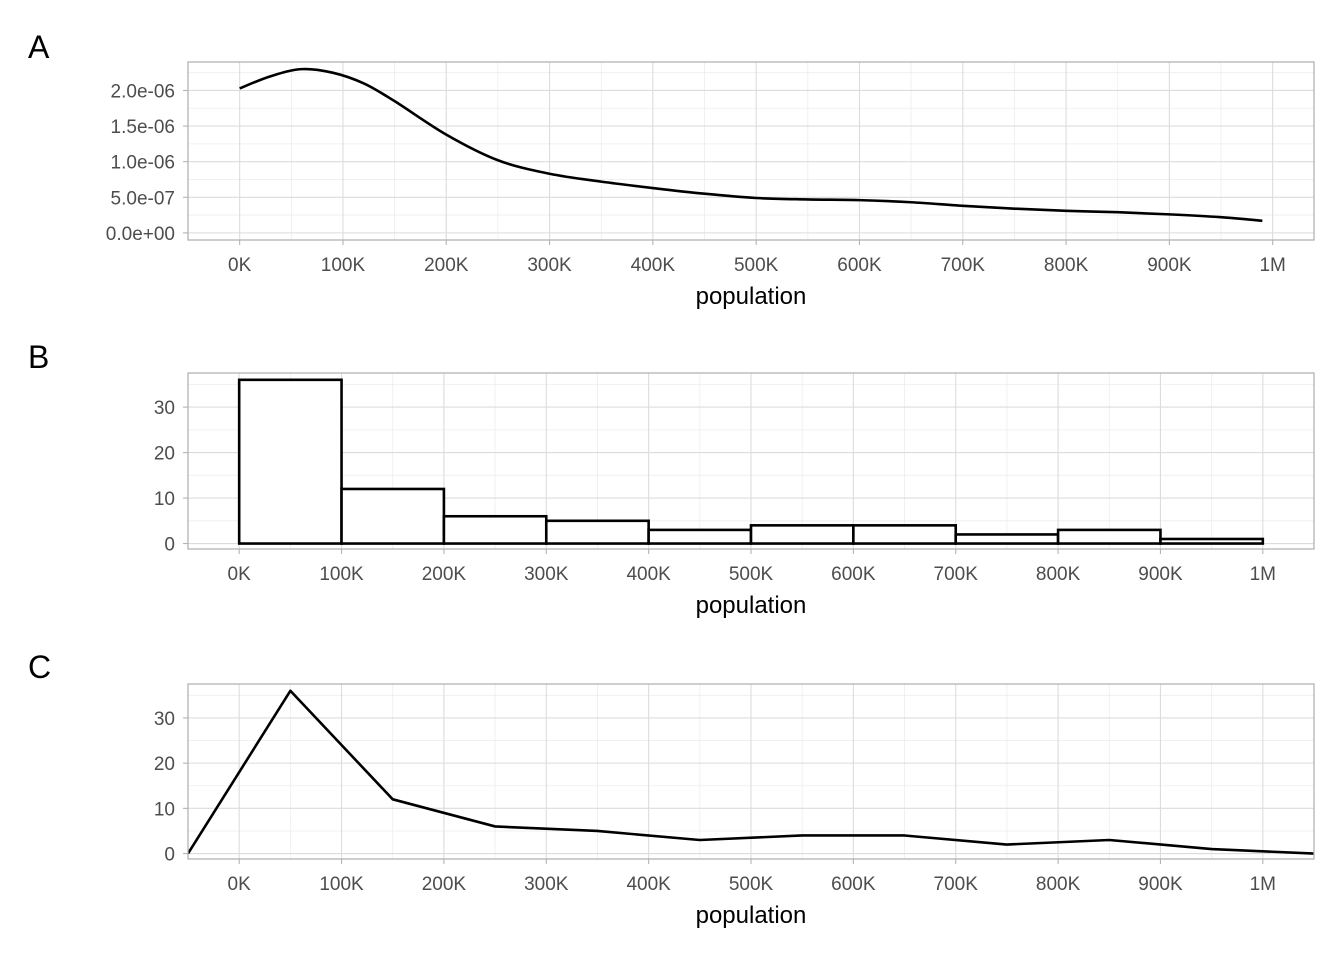 The height and width of the screenshot is (960, 1344). What do you see at coordinates (1160, 884) in the screenshot?
I see `panel-c-x-tick-label: 900K` at bounding box center [1160, 884].